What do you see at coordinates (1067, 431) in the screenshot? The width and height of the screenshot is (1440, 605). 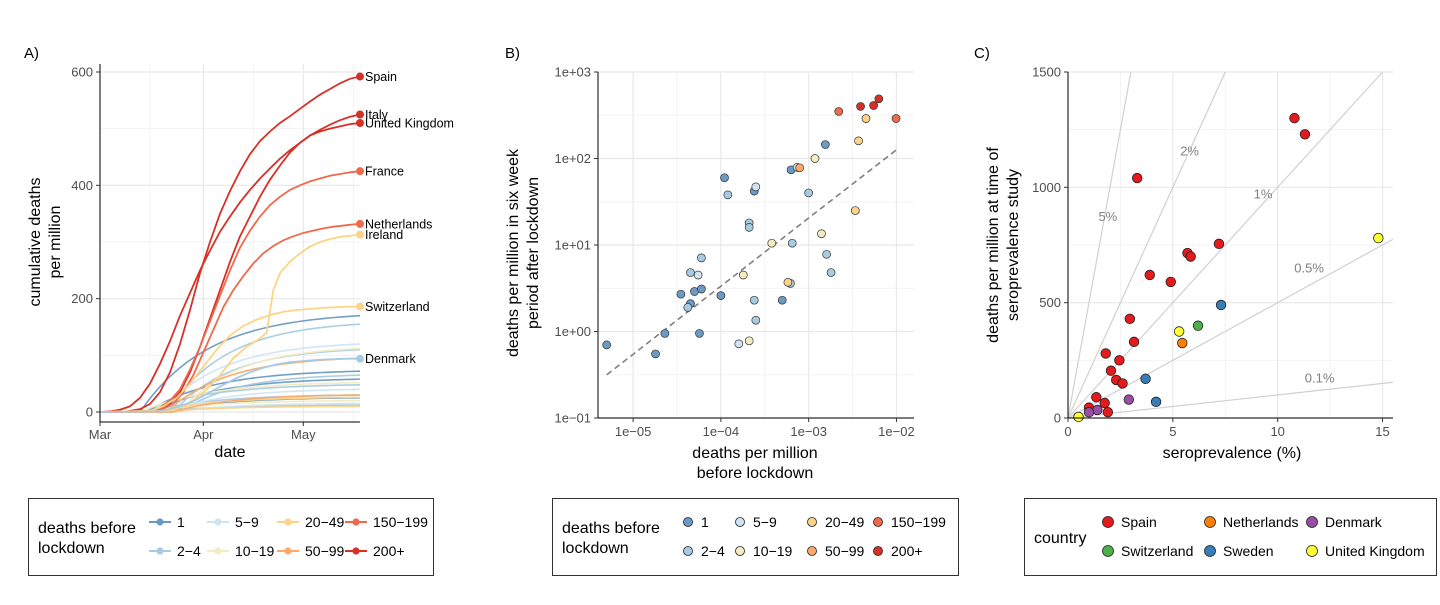 I see `panel-c-x-tick-label: 0` at bounding box center [1067, 431].